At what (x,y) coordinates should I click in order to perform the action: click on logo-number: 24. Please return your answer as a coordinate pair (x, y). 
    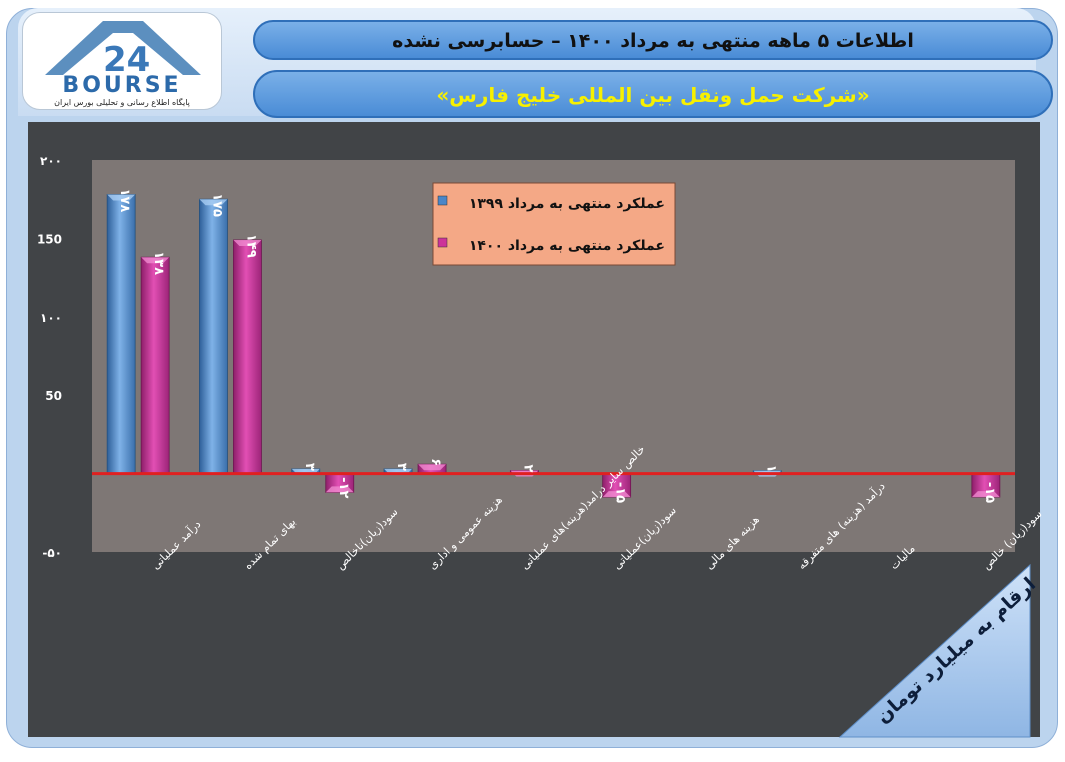
    Looking at the image, I should click on (126, 60).